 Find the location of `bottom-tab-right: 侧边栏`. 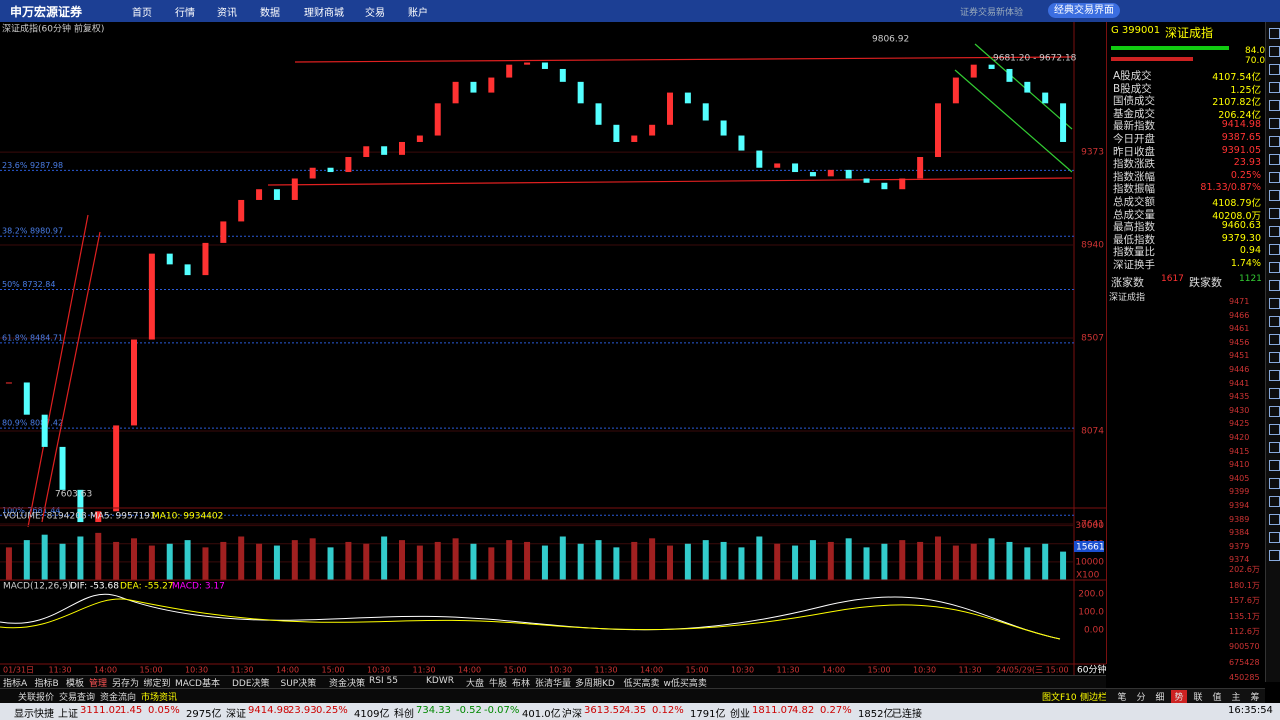

bottom-tab-right: 侧边栏 is located at coordinates (1094, 698).